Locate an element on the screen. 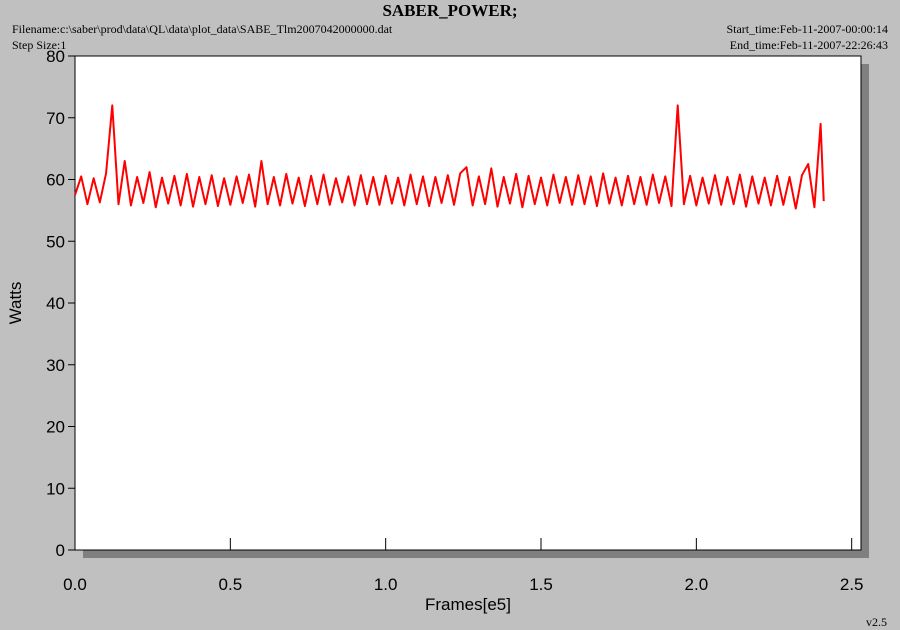 The width and height of the screenshot is (900, 630). version: v2.5 is located at coordinates (876, 622).